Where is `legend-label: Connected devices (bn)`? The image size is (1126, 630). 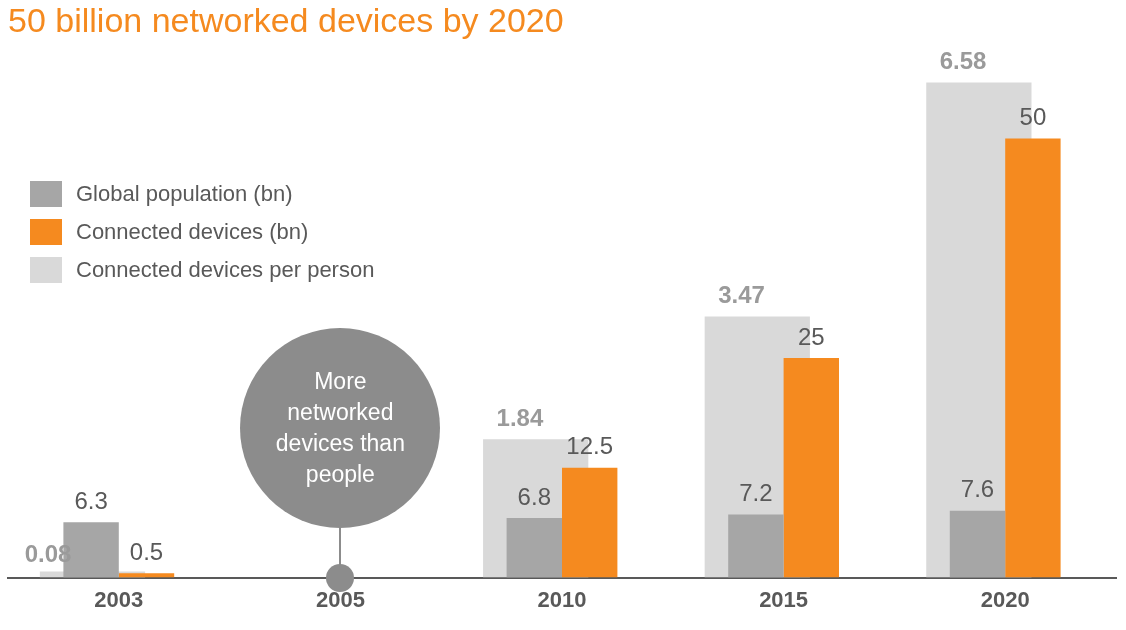
legend-label: Connected devices (bn) is located at coordinates (192, 232).